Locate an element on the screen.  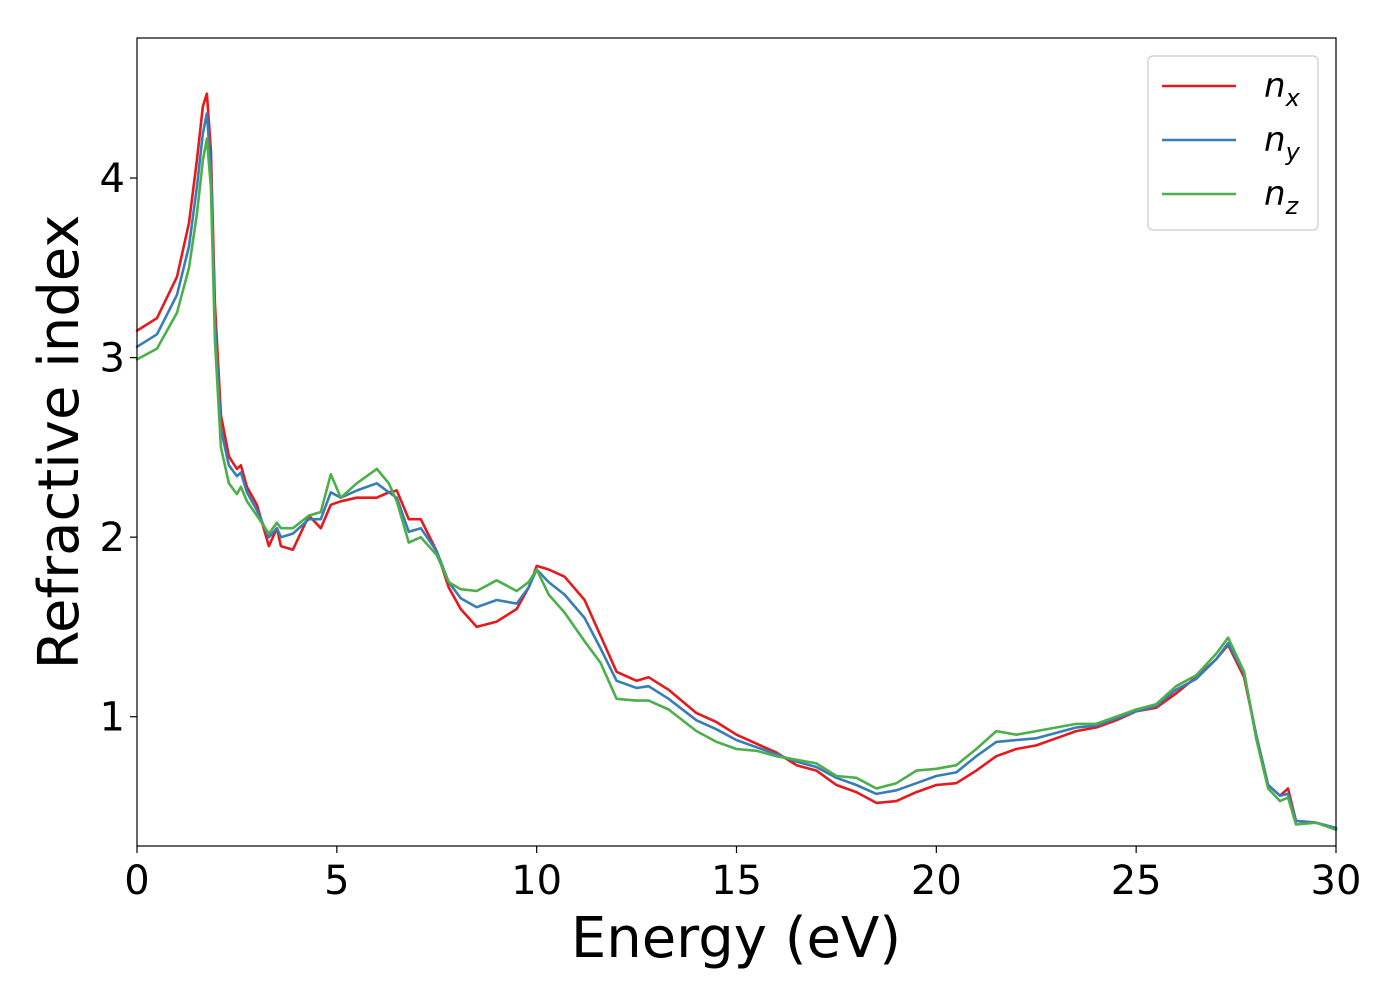
x-tick-label: 20 is located at coordinates (936, 881).